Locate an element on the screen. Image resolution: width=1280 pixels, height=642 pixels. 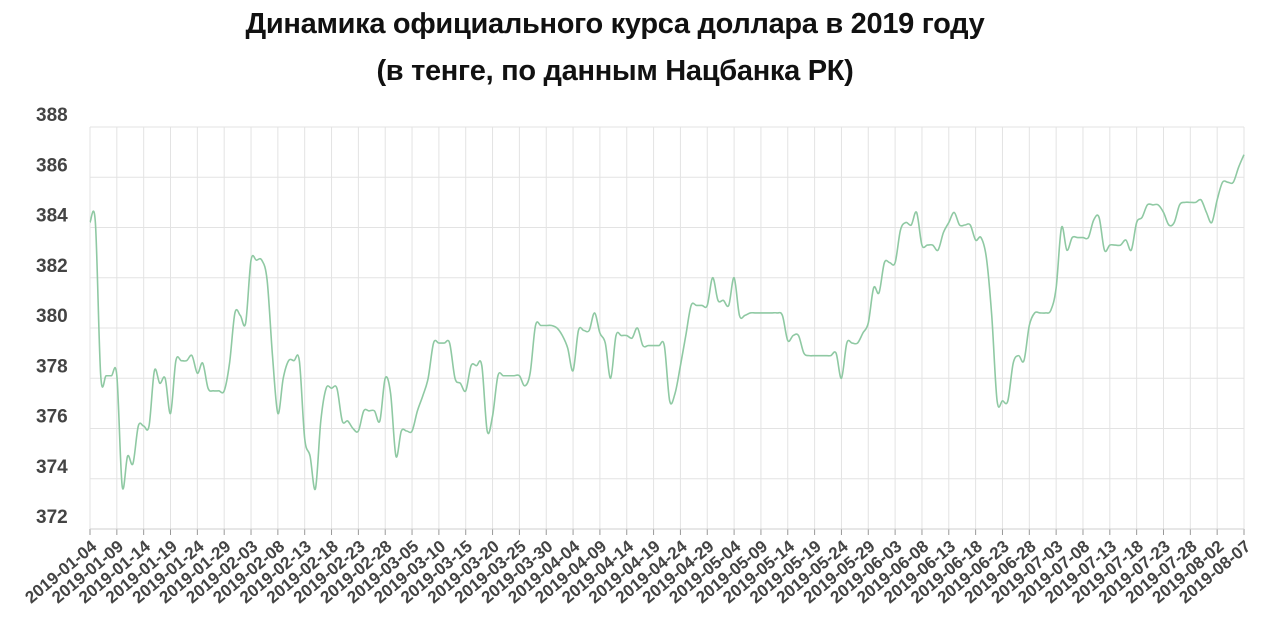
y-tick-label: 372 is located at coordinates (52, 517).